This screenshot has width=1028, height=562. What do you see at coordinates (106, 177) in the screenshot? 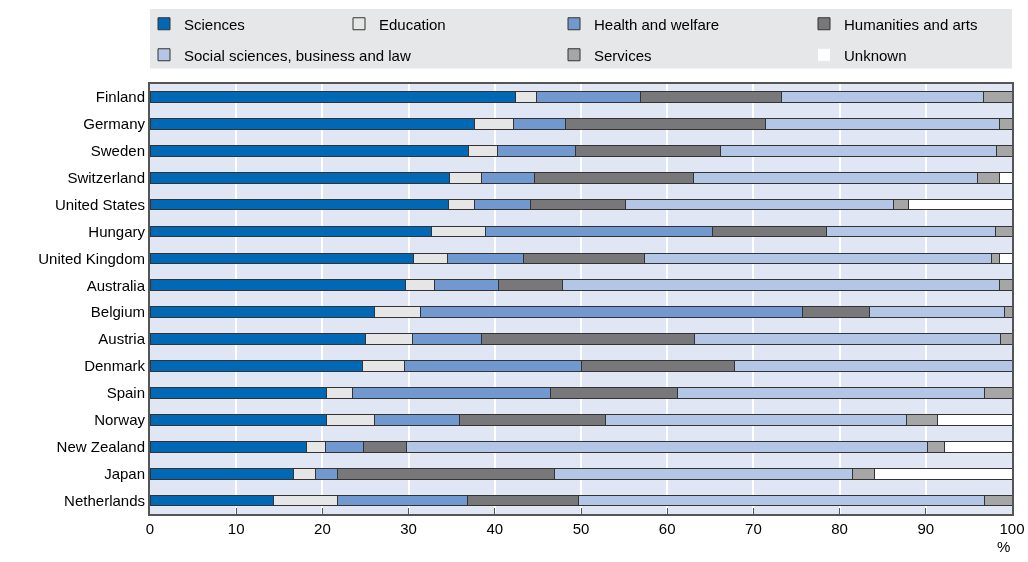
I see `y-tick-label: Switzerland` at bounding box center [106, 177].